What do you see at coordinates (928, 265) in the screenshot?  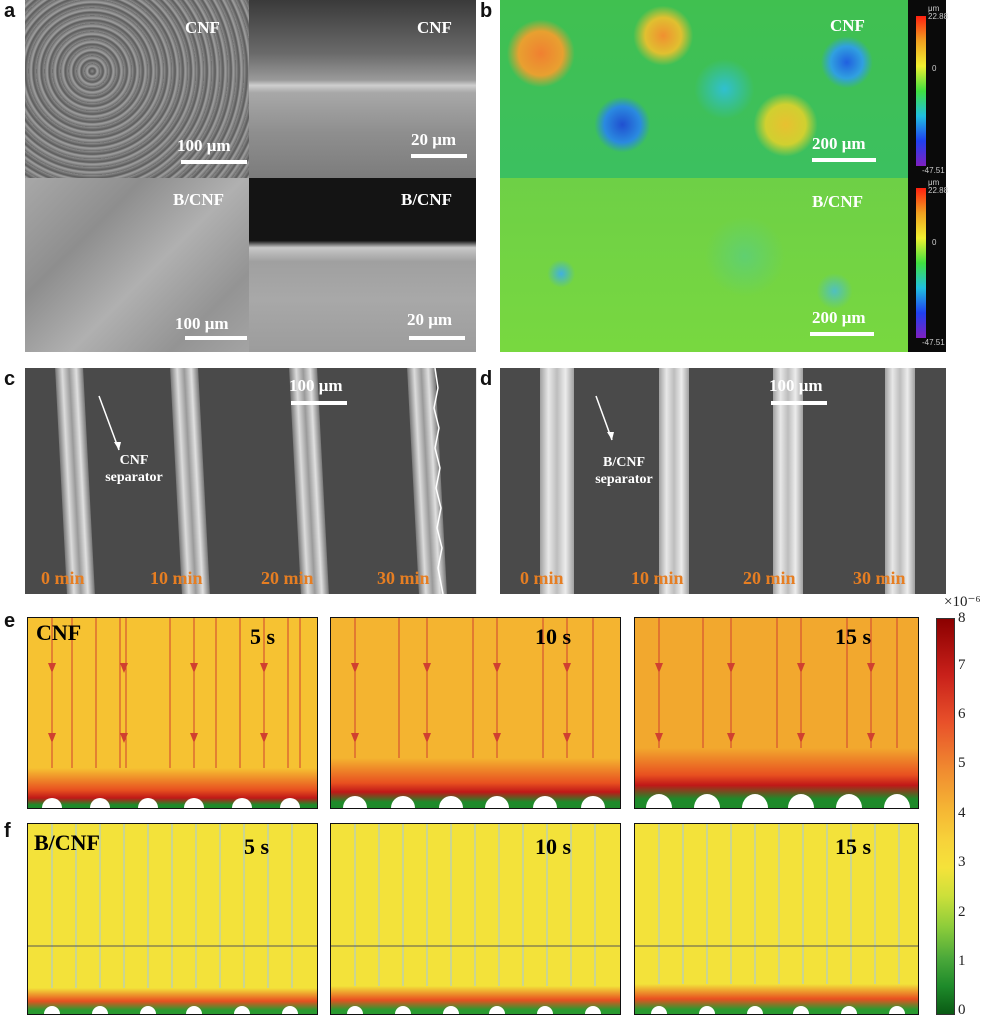 I see `profile-colorbar-panel-bcnf: μm 22.88 0 -47.51` at bounding box center [928, 265].